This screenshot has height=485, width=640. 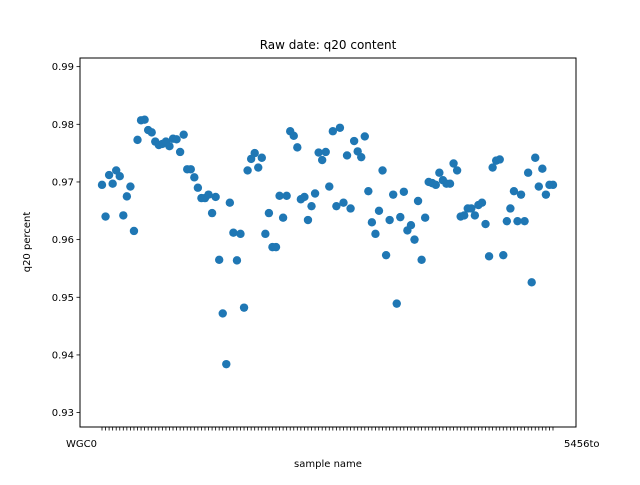 I want to click on y-tick-label: 0.97, so click(x=63, y=182).